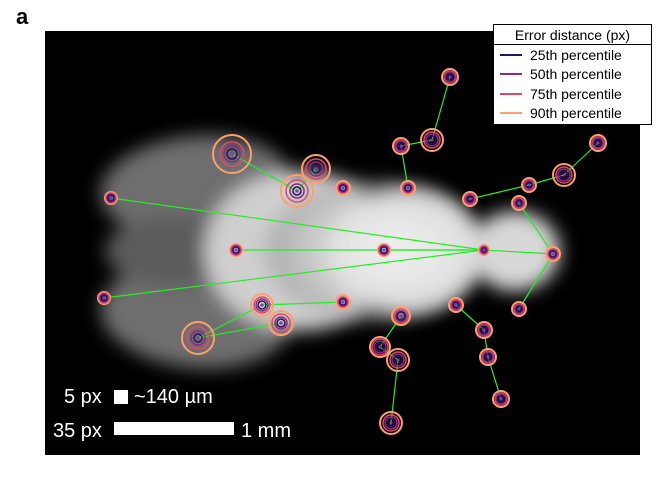 Image resolution: width=668 pixels, height=490 pixels. Describe the element at coordinates (576, 94) in the screenshot. I see `legend-item-label: 75th percentile` at that location.